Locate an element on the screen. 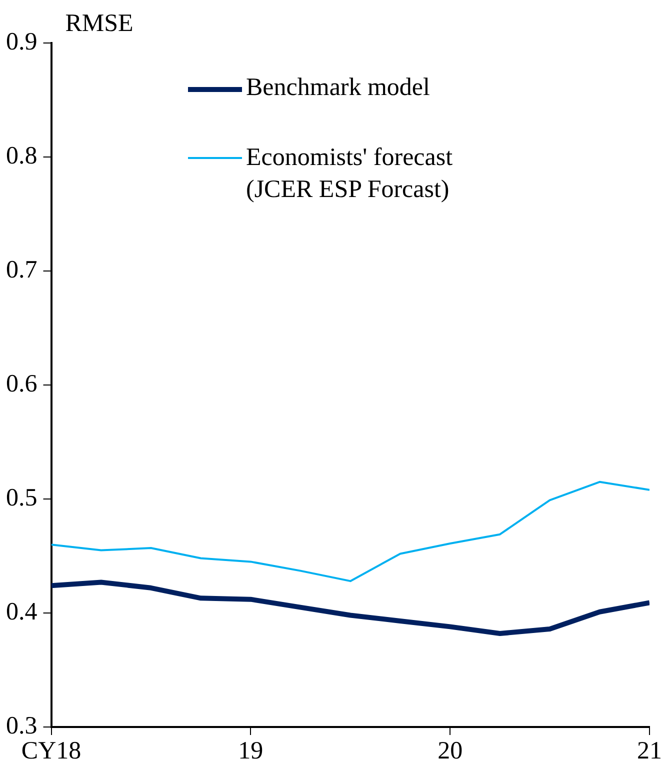 This screenshot has height=769, width=664. y-tick-label: 0.8 is located at coordinates (22, 156).